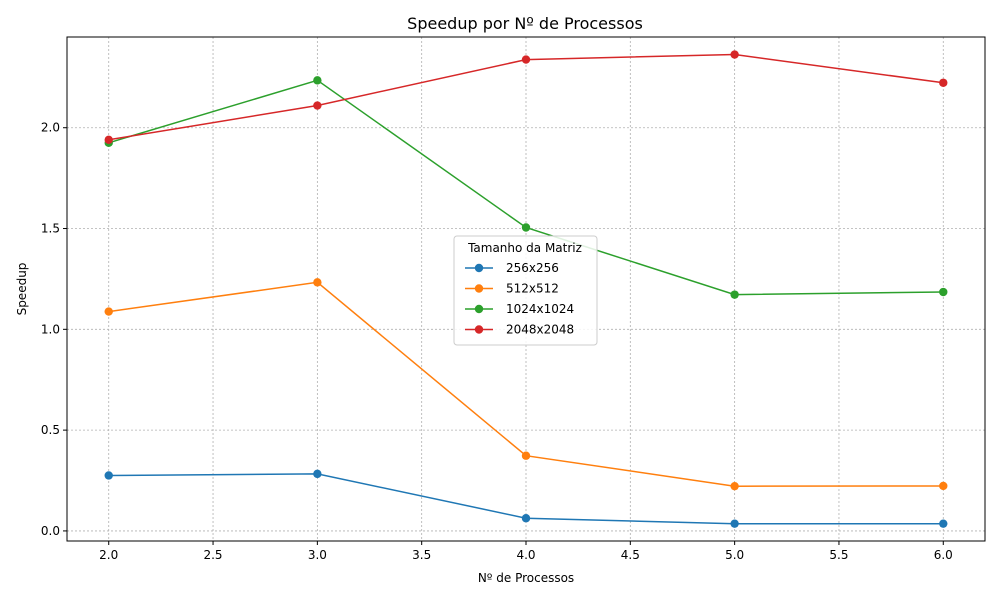 This screenshot has width=1000, height=600. I want to click on x-tick-label: 6.0, so click(943, 555).